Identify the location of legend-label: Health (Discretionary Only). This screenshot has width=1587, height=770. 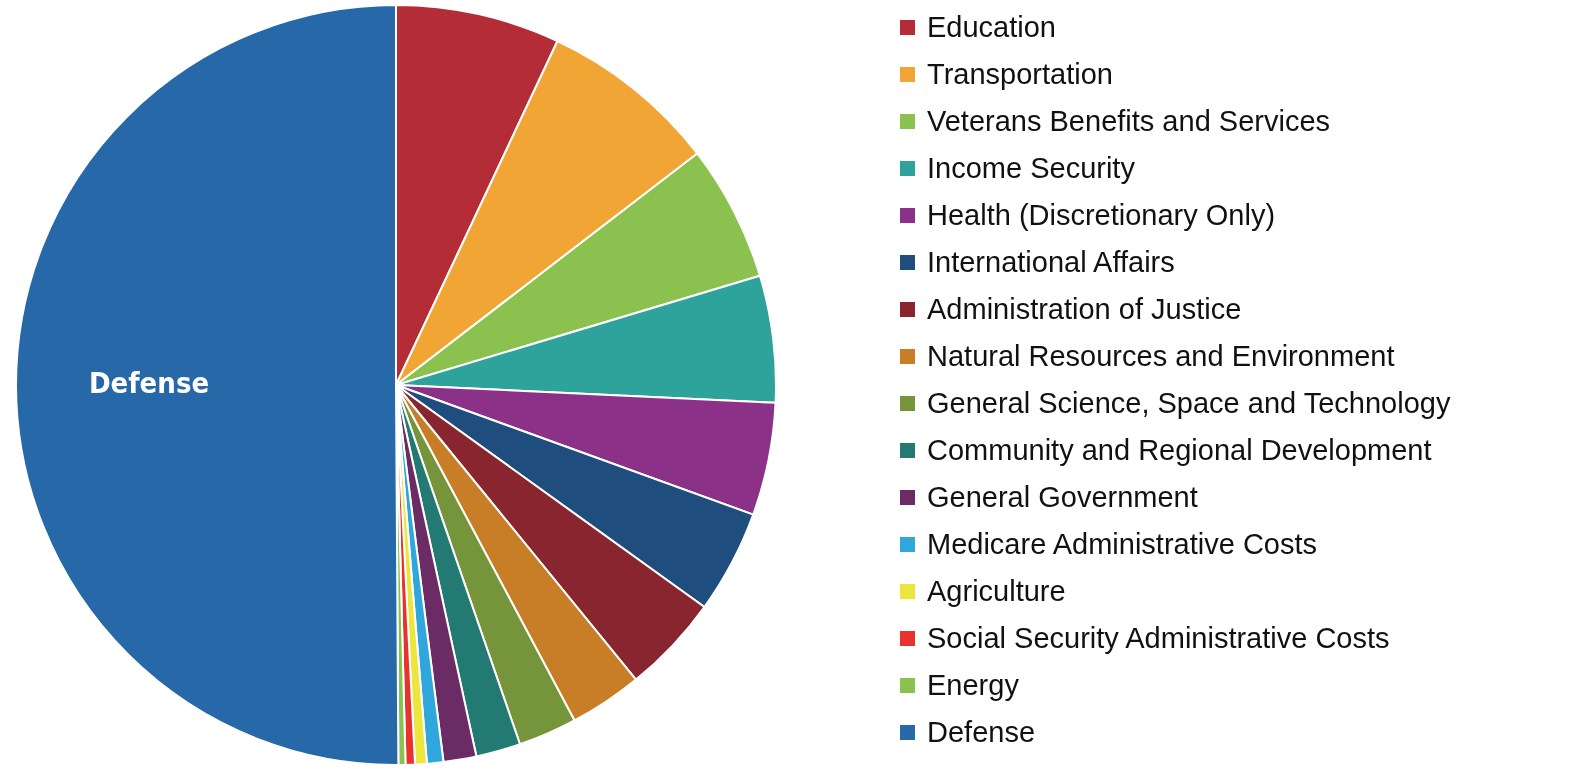
(1101, 215).